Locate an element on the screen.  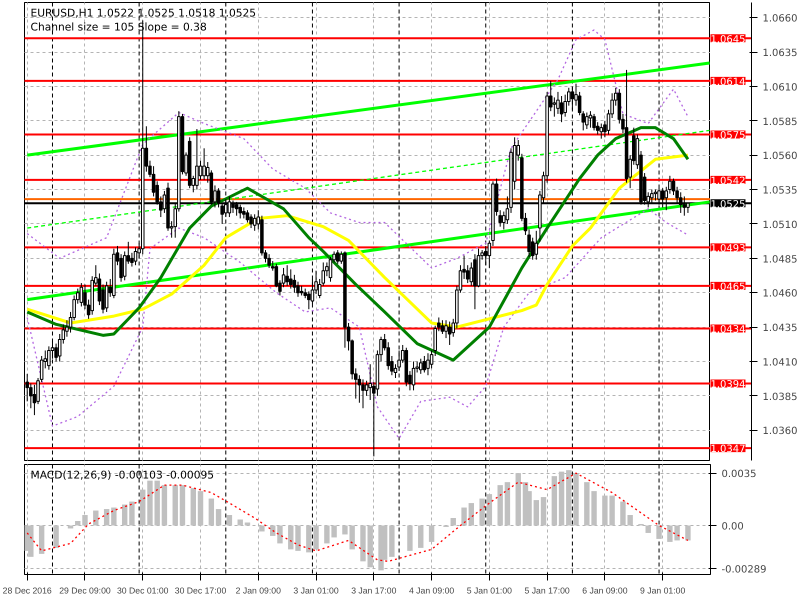
ref-line-label: 1.0614 is located at coordinates (728, 82).